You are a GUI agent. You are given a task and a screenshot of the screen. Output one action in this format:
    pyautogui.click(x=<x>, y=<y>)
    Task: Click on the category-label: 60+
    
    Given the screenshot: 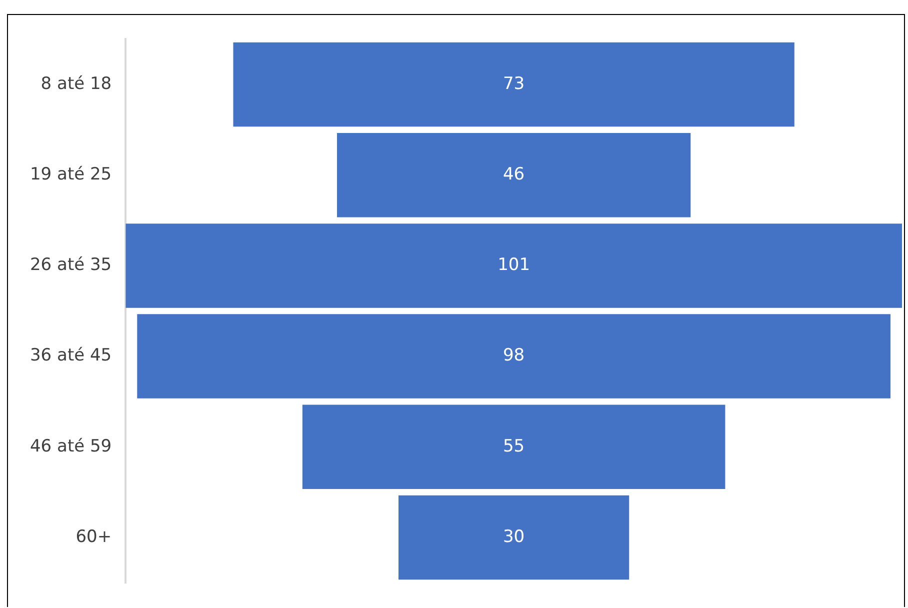 What is the action you would take?
    pyautogui.click(x=94, y=536)
    